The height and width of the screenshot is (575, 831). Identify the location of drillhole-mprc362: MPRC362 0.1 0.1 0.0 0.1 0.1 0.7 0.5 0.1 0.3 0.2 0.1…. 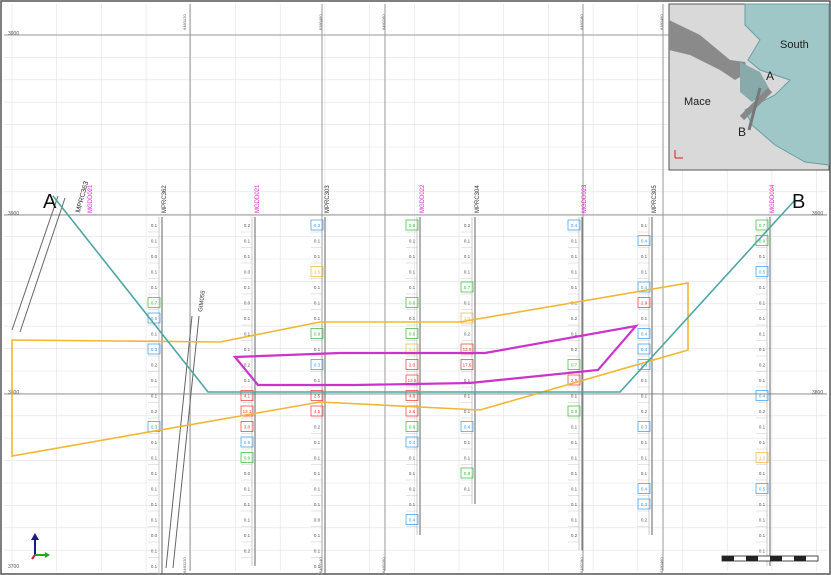
(157, 380).